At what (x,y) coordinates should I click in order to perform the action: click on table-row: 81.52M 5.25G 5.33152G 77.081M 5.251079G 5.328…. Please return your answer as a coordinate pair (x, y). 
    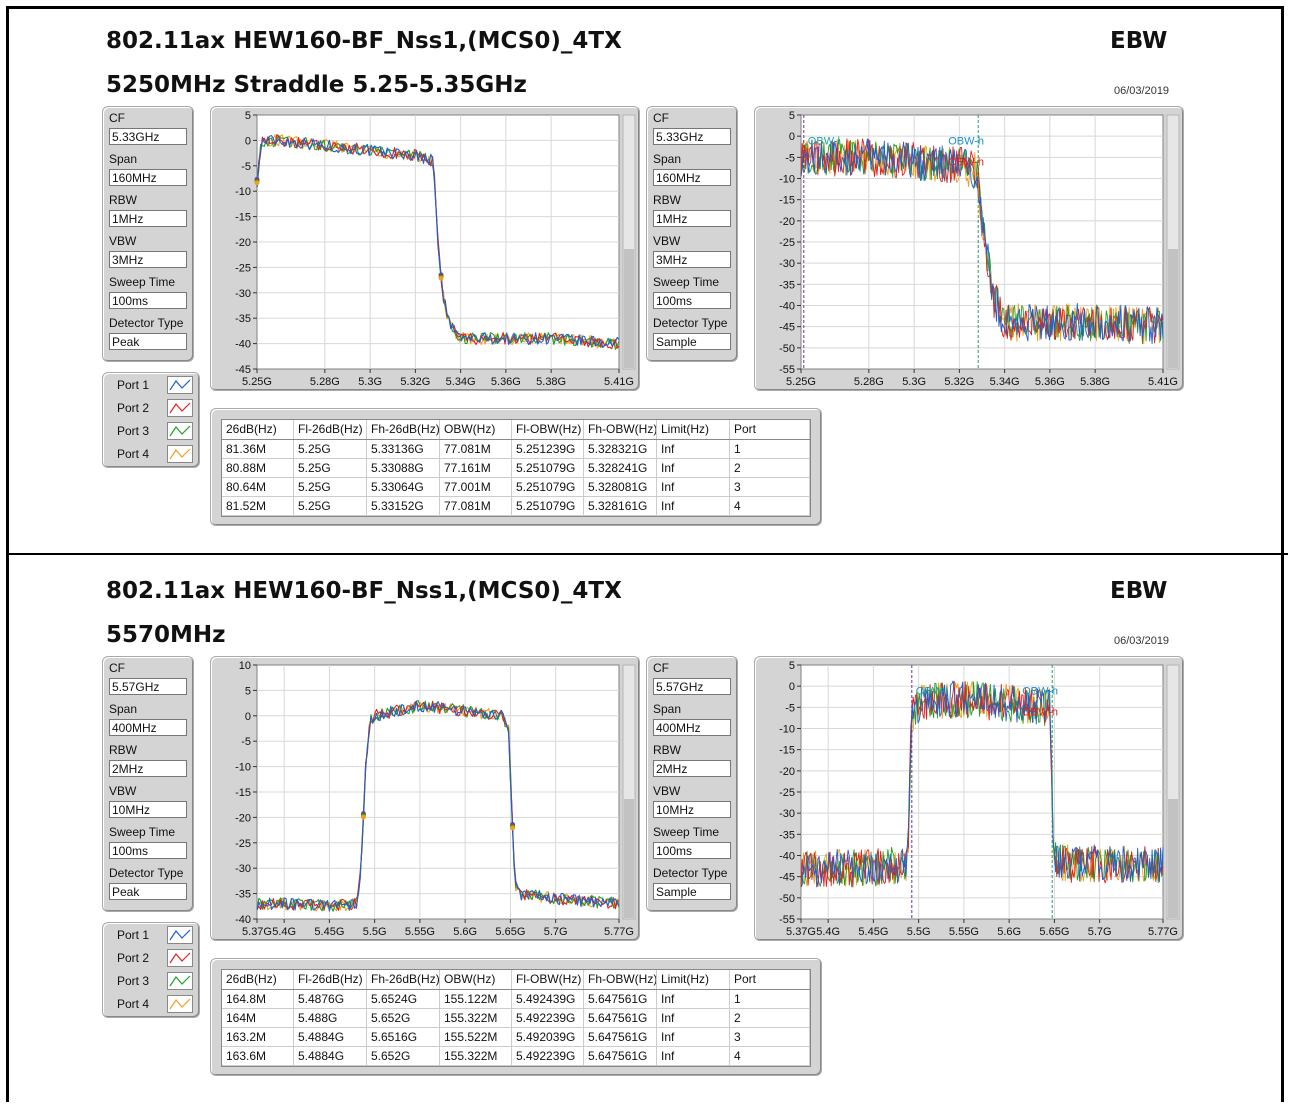
    Looking at the image, I should click on (516, 506).